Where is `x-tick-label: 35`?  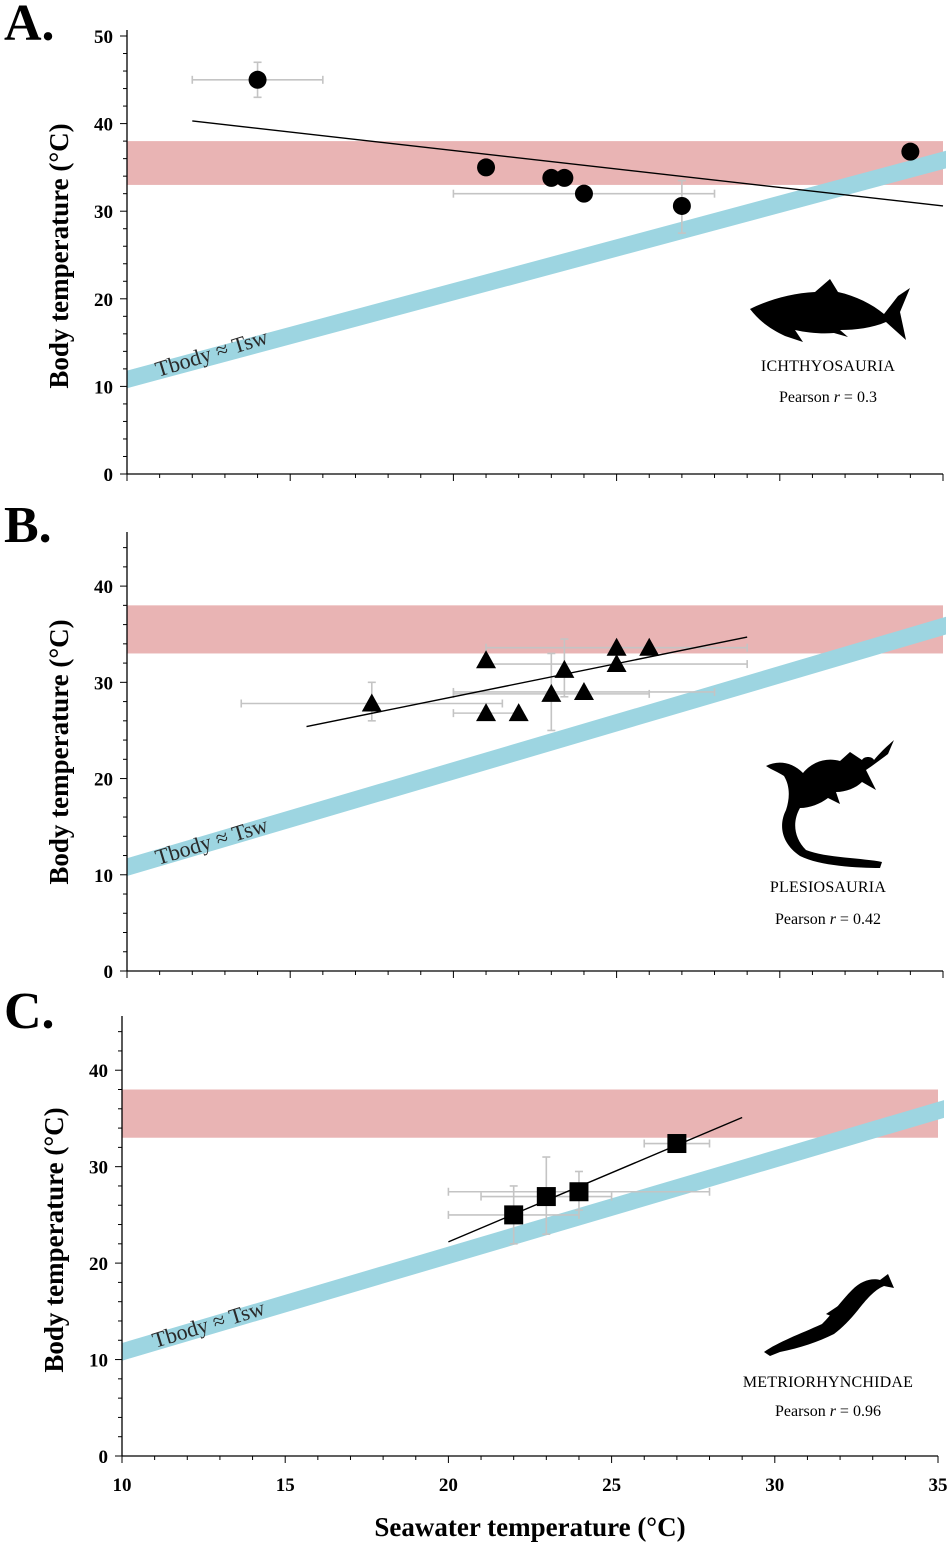
x-tick-label: 35 is located at coordinates (938, 1485).